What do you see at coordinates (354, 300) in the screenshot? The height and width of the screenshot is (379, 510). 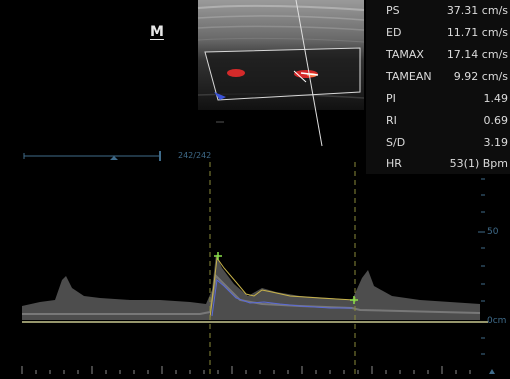 I see `end-diastole-caliper` at bounding box center [354, 300].